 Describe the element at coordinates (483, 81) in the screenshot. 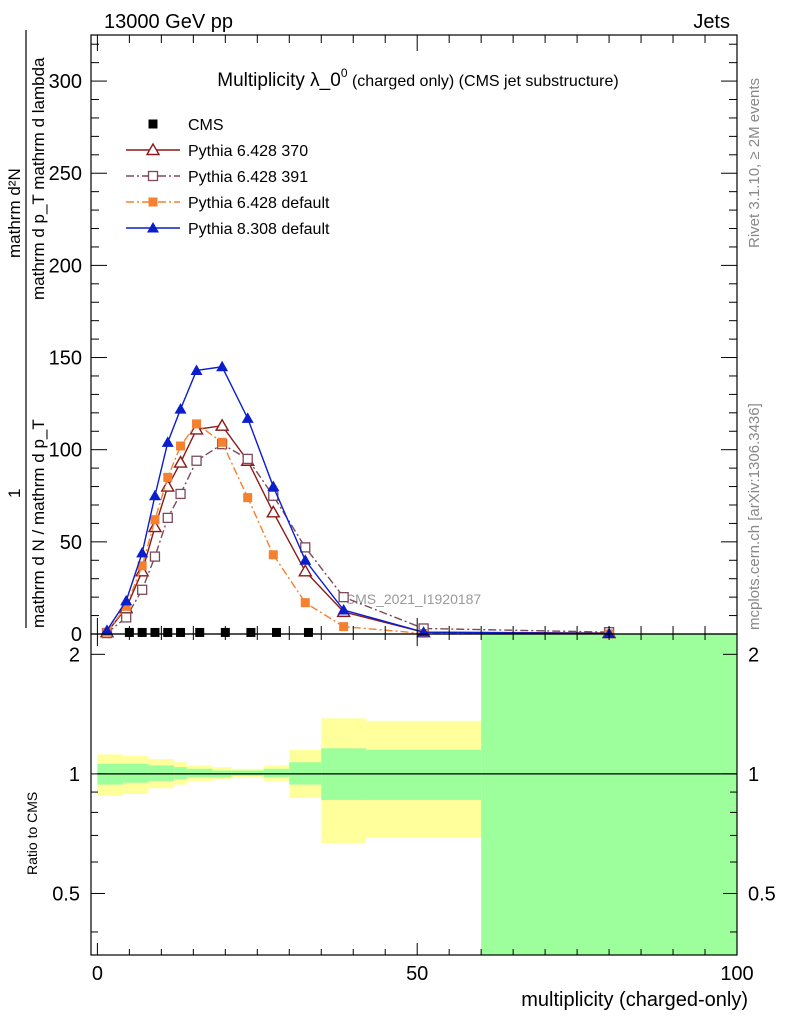

I see `plot-title-suffix: (charged only) (CMS jet substructure)` at that location.